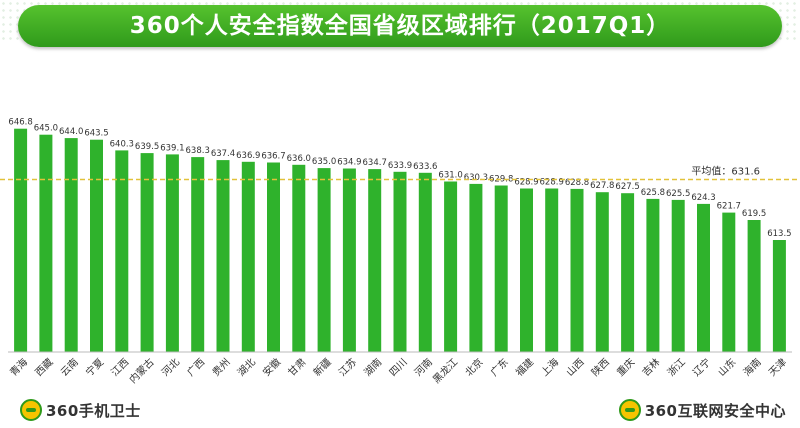 The width and height of the screenshot is (800, 428). Describe the element at coordinates (31, 410) in the screenshot. I see `mobile-guard-logo-icon` at that location.